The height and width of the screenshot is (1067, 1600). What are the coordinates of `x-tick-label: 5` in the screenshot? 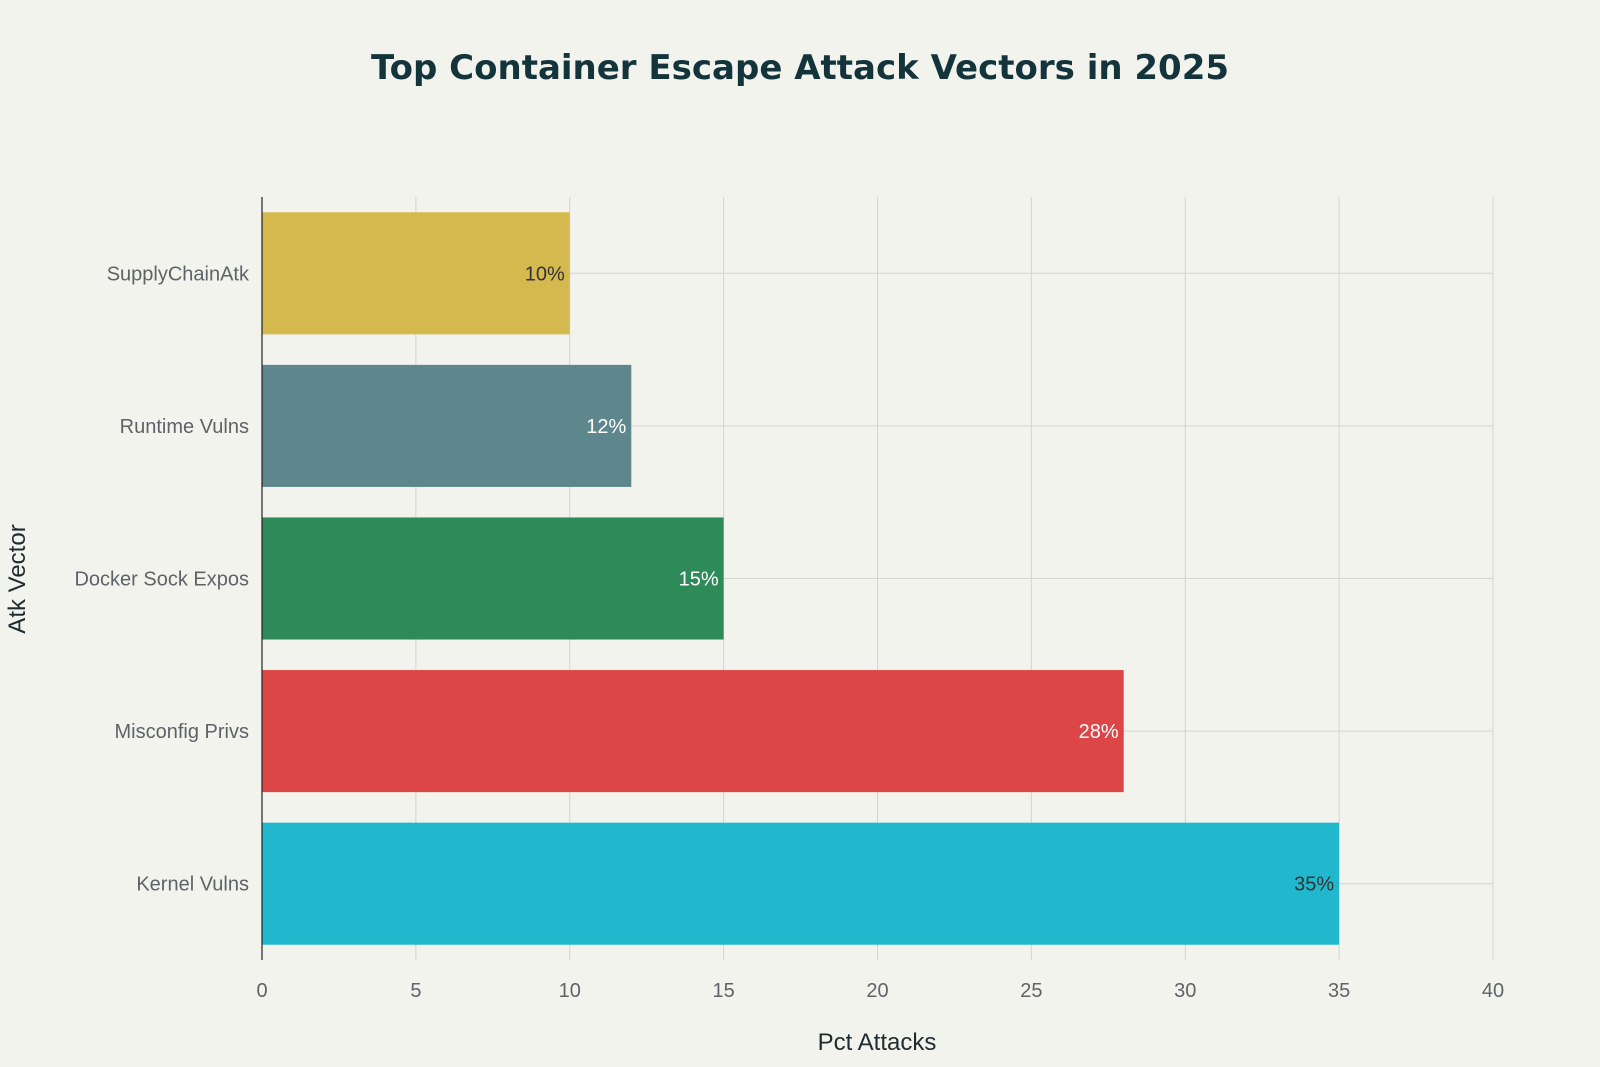 It's located at (415, 991).